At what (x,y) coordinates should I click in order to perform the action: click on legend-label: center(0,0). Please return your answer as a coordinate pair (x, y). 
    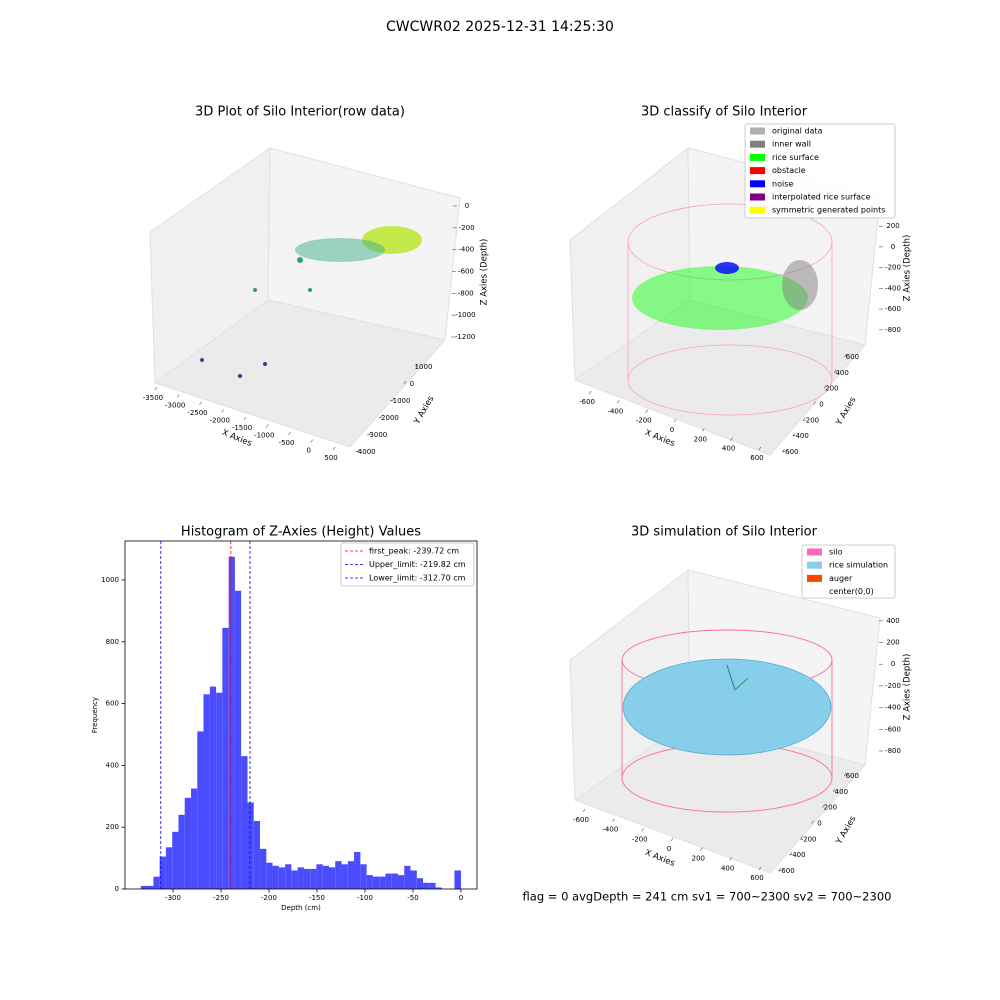
    Looking at the image, I should click on (851, 591).